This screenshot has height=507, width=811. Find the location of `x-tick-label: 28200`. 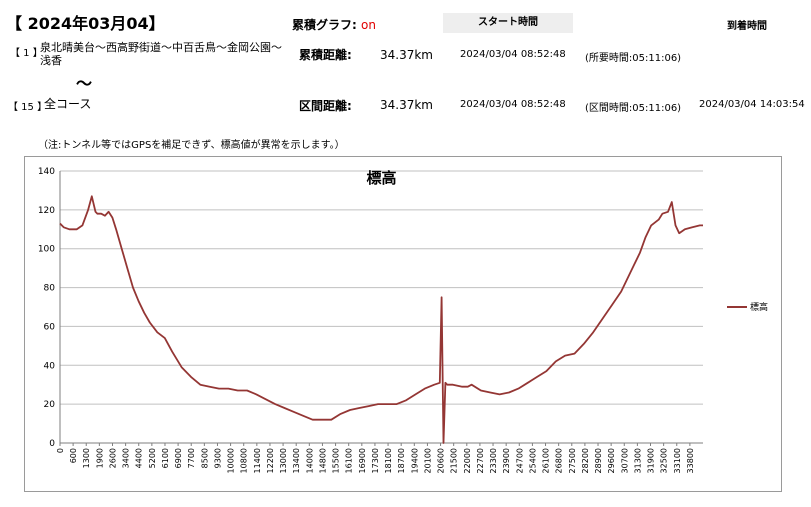

x-tick-label: 28200 is located at coordinates (585, 460).